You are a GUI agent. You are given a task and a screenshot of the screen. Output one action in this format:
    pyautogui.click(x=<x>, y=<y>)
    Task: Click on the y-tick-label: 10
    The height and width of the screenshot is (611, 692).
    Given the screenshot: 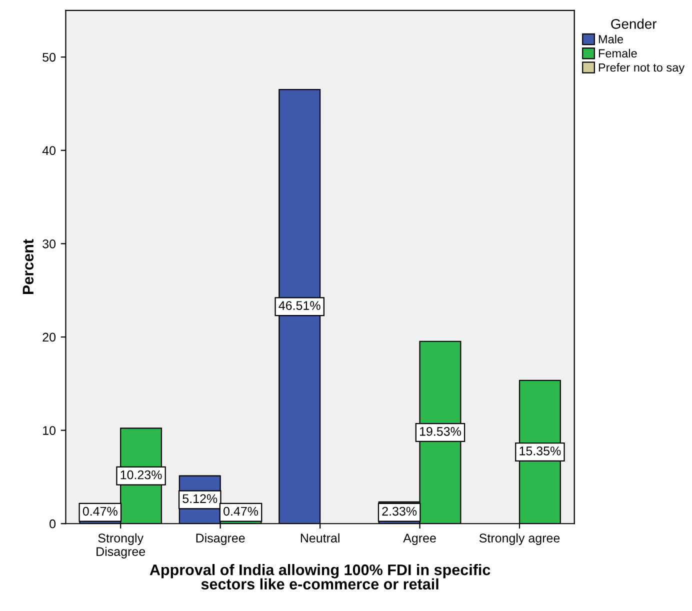 What is the action you would take?
    pyautogui.click(x=49, y=430)
    